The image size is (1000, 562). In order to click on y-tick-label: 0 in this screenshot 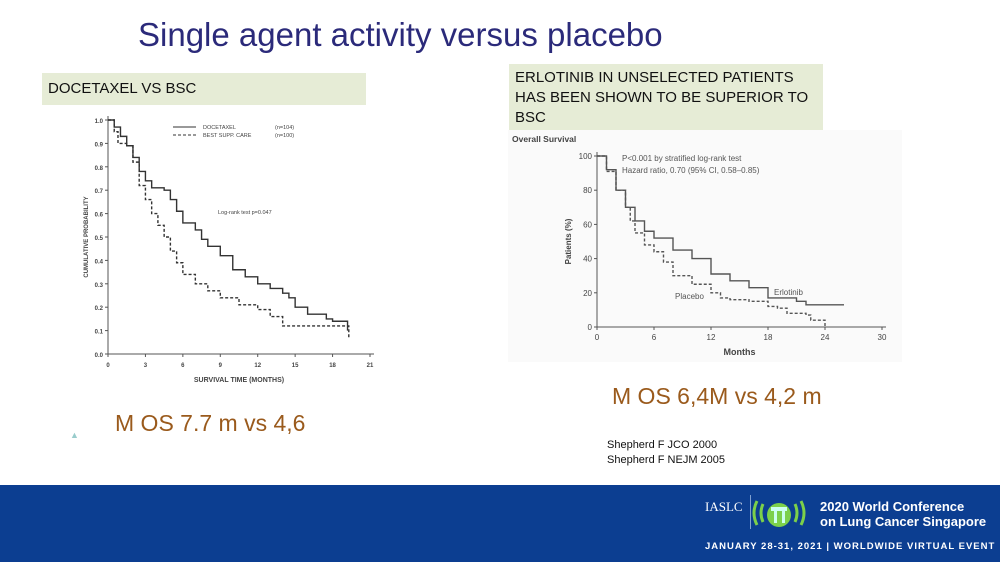, I will do `click(590, 327)`.